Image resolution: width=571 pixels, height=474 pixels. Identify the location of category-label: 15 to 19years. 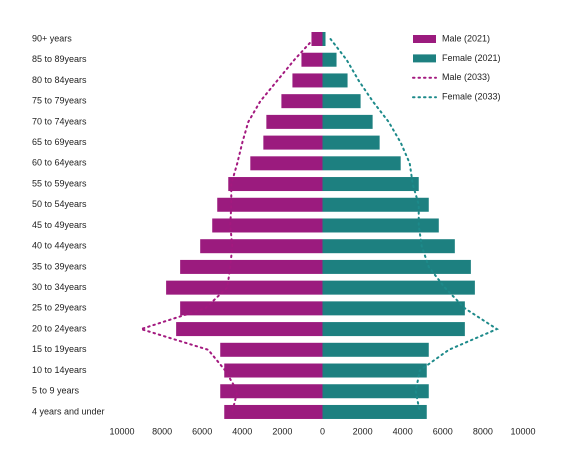
(59, 349).